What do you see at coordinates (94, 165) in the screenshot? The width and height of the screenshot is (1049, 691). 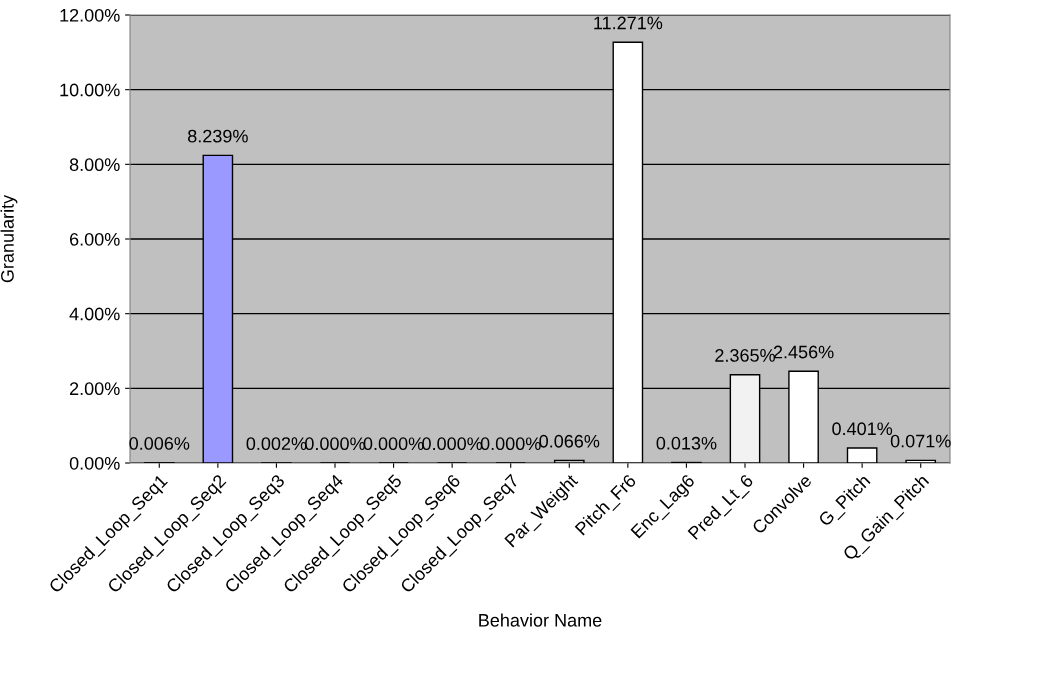 I see `y-tick-label: 8.00%` at bounding box center [94, 165].